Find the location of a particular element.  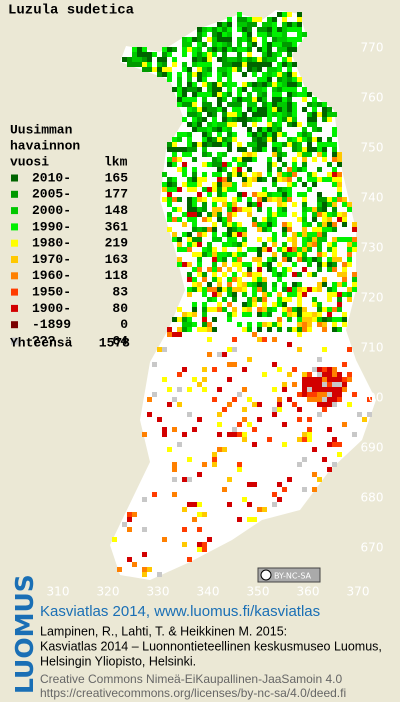

northing-label: 740 is located at coordinates (372, 198).